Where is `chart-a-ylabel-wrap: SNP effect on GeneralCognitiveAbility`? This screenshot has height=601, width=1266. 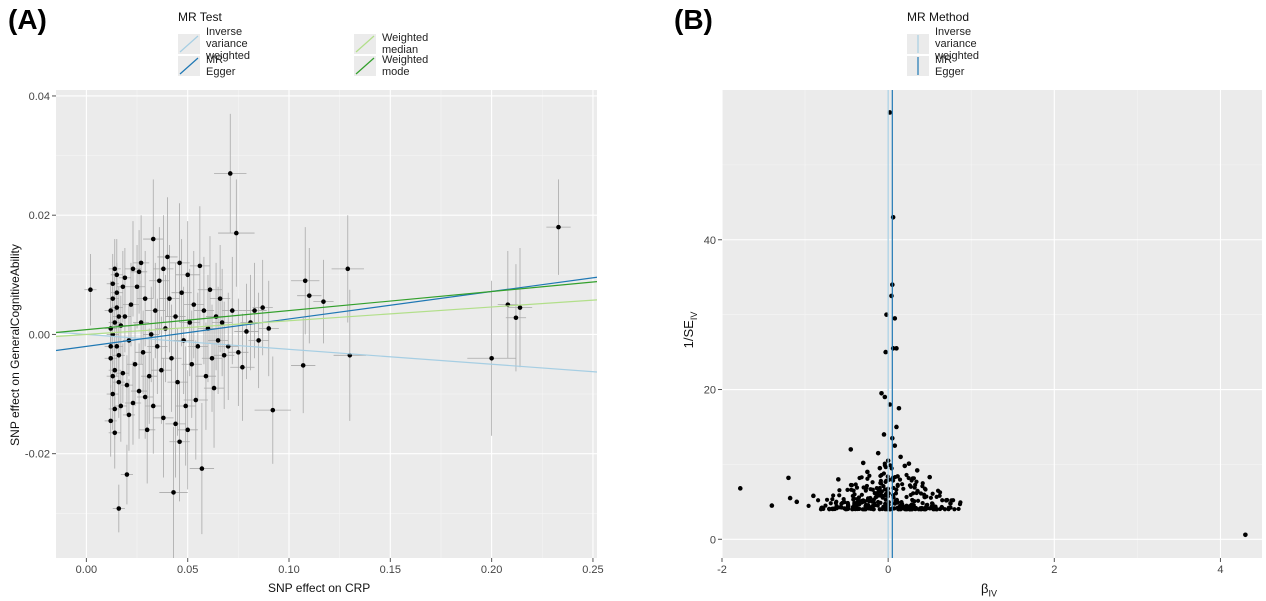 chart-a-ylabel-wrap: SNP effect on GeneralCognitiveAbility is located at coordinates (15, 345).